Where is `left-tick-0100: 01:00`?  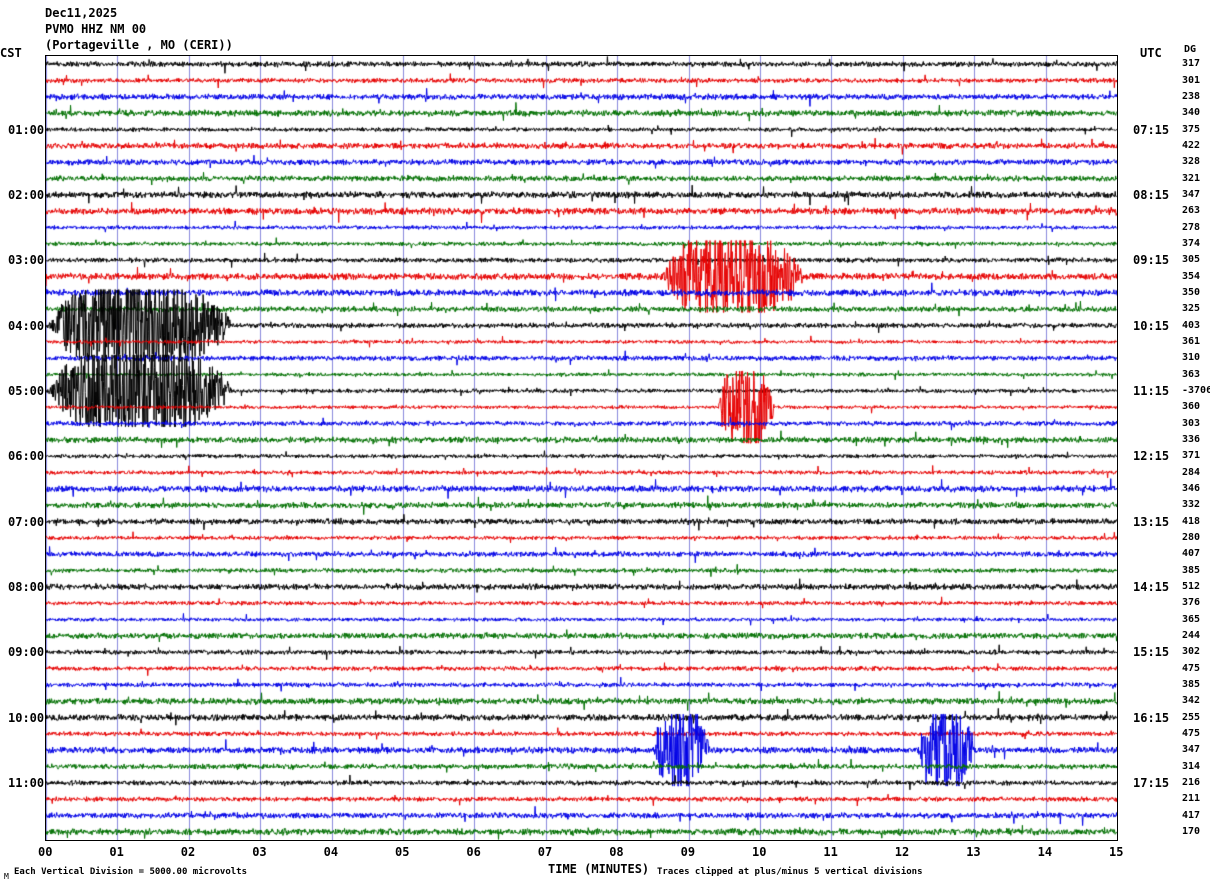 left-tick-0100: 01:00 is located at coordinates (26, 129).